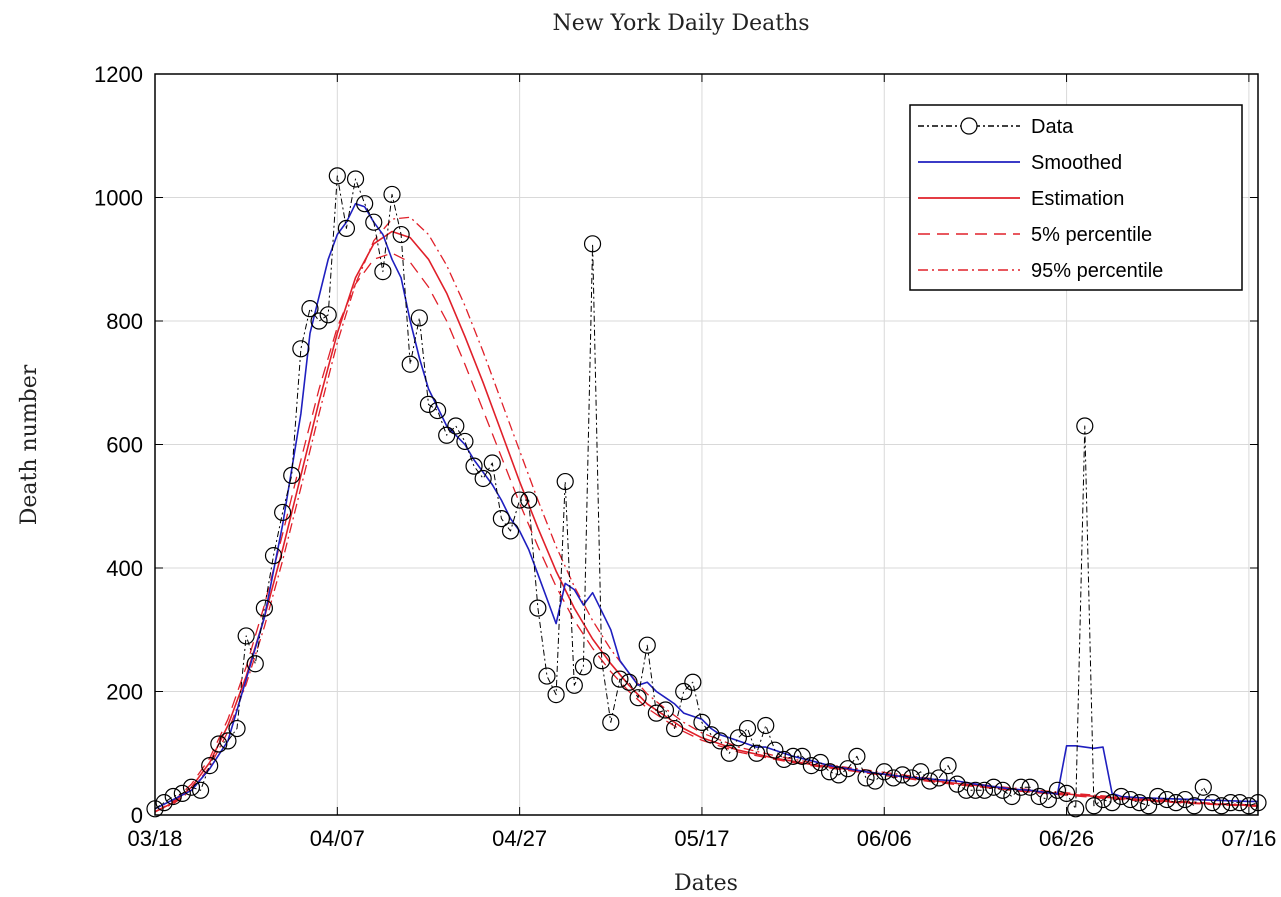 The image size is (1281, 897). What do you see at coordinates (154, 838) in the screenshot?
I see `x-tick-label: 03/18` at bounding box center [154, 838].